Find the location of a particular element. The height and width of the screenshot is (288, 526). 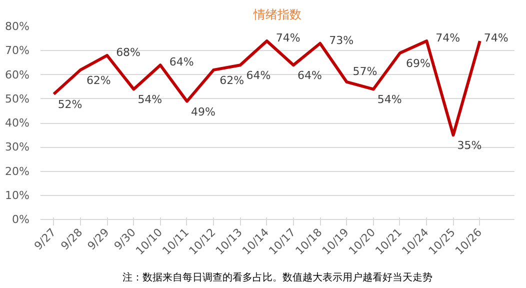

text: 注：数据来自每日调查的看多占比。数值越大表示用户越看好当天走势 is located at coordinates (277, 278).